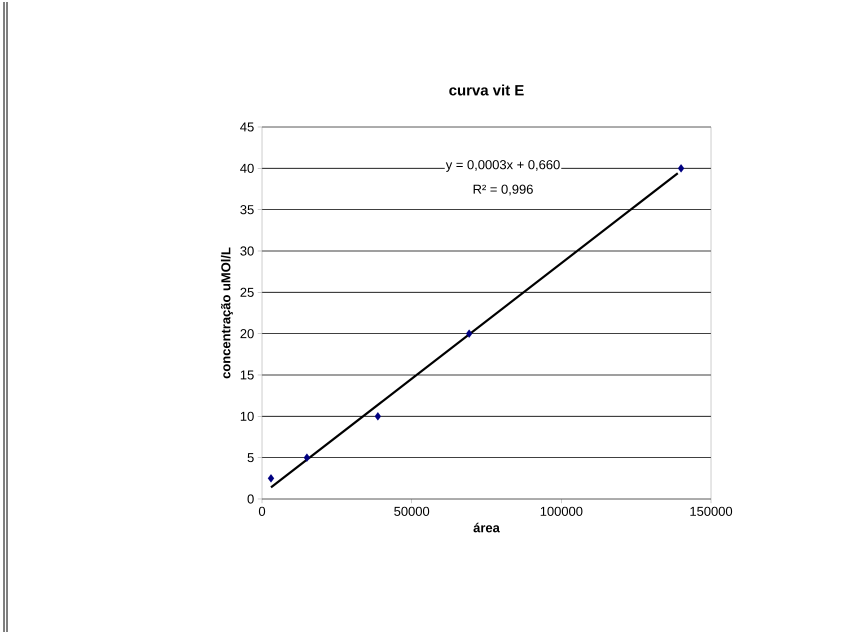 The image size is (846, 634). What do you see at coordinates (251, 499) in the screenshot?
I see `y-tick-label: 0` at bounding box center [251, 499].